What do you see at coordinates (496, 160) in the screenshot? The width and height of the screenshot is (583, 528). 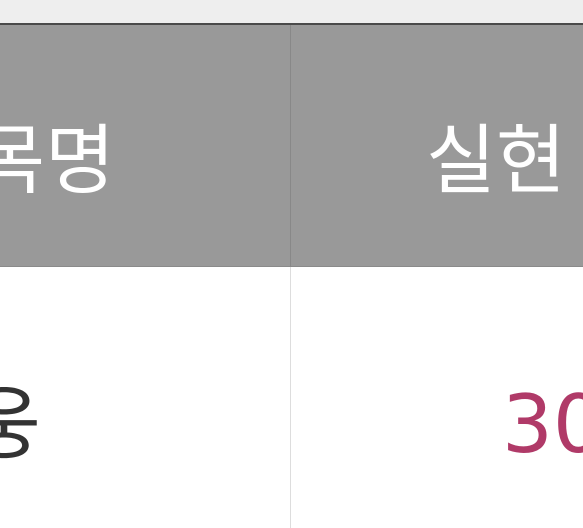 I see `column-header-label: 실현` at bounding box center [496, 160].